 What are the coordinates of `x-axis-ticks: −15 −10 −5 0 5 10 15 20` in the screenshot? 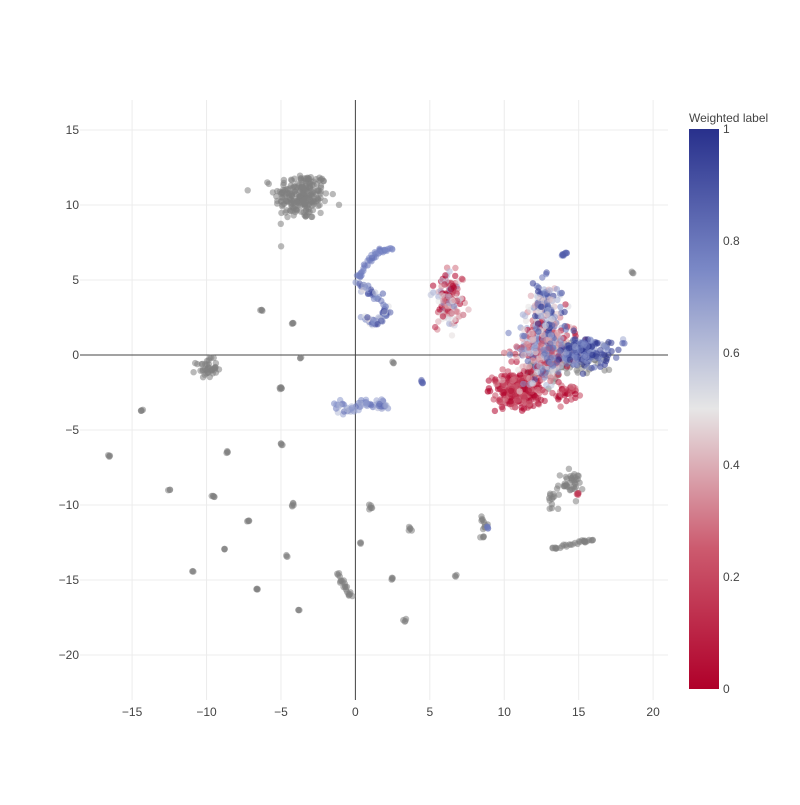 It's located at (391, 712).